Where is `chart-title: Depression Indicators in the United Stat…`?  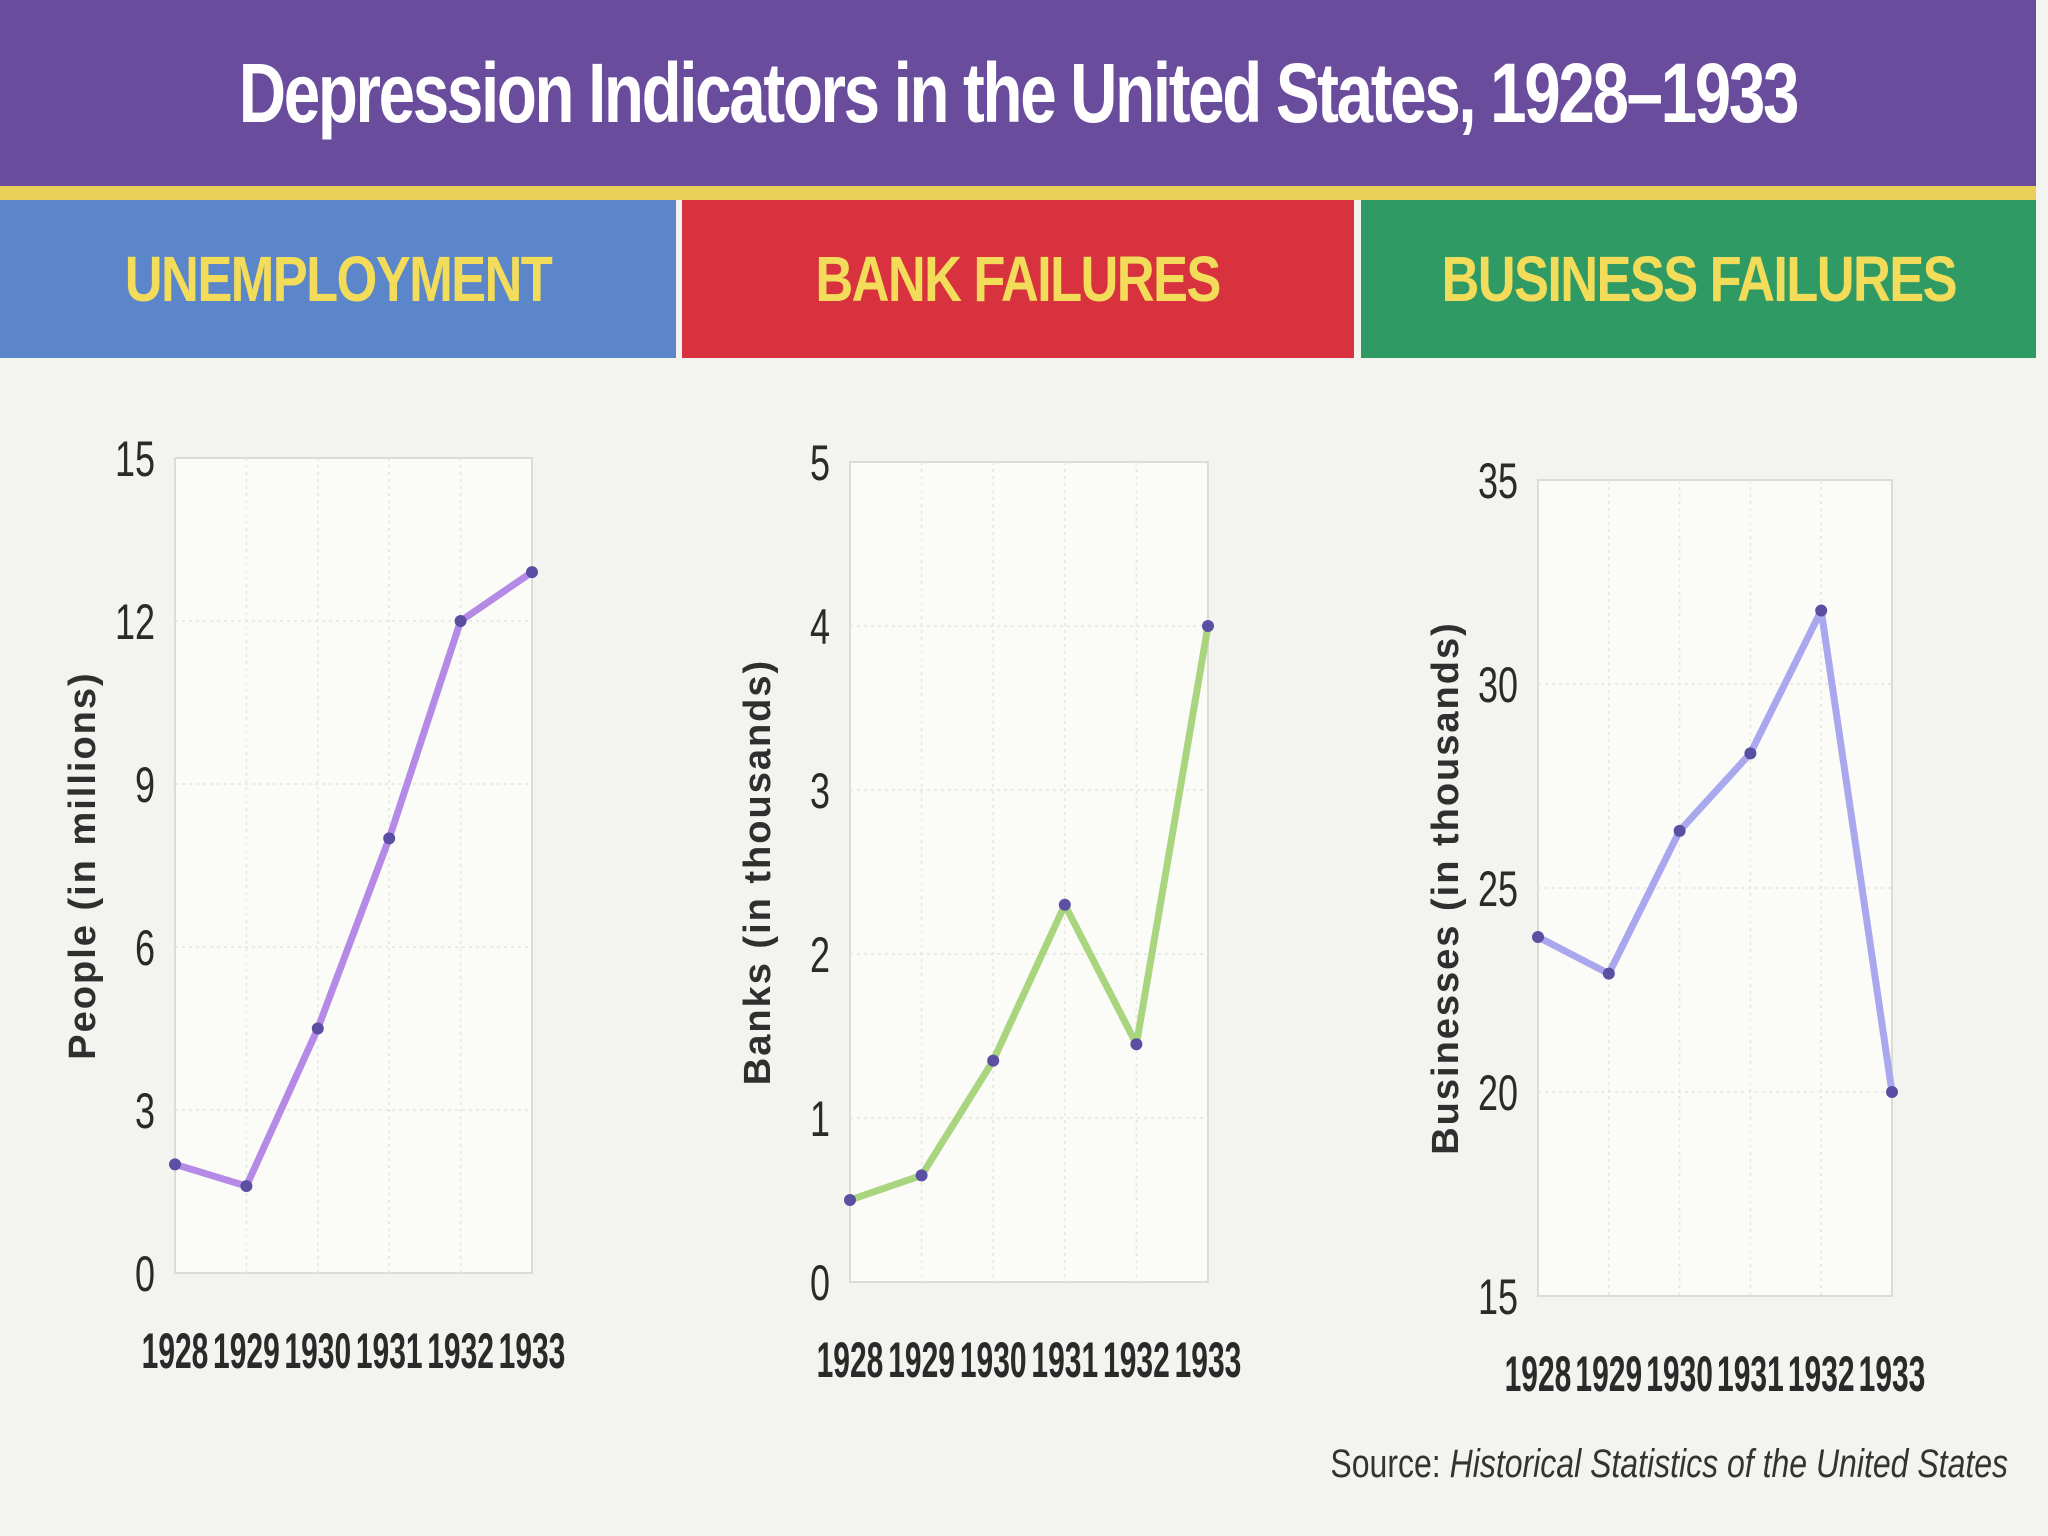
chart-title: Depression Indicators in the United Stat… is located at coordinates (1019, 92).